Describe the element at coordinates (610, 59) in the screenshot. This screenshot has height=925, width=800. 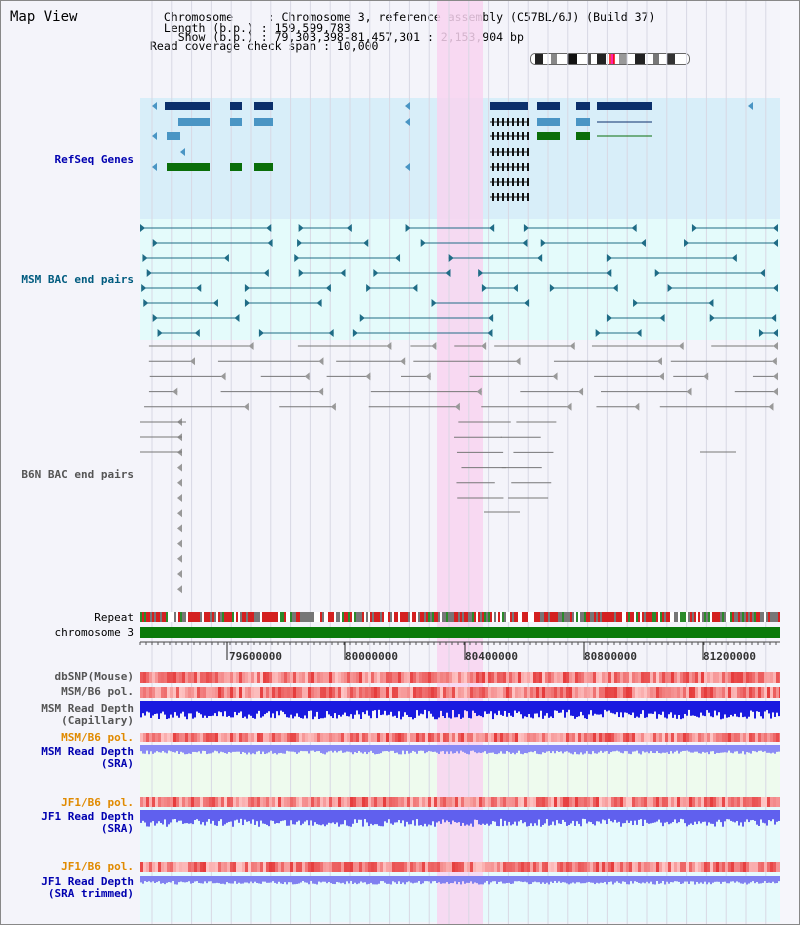
I see `chromosome-ideogram` at that location.